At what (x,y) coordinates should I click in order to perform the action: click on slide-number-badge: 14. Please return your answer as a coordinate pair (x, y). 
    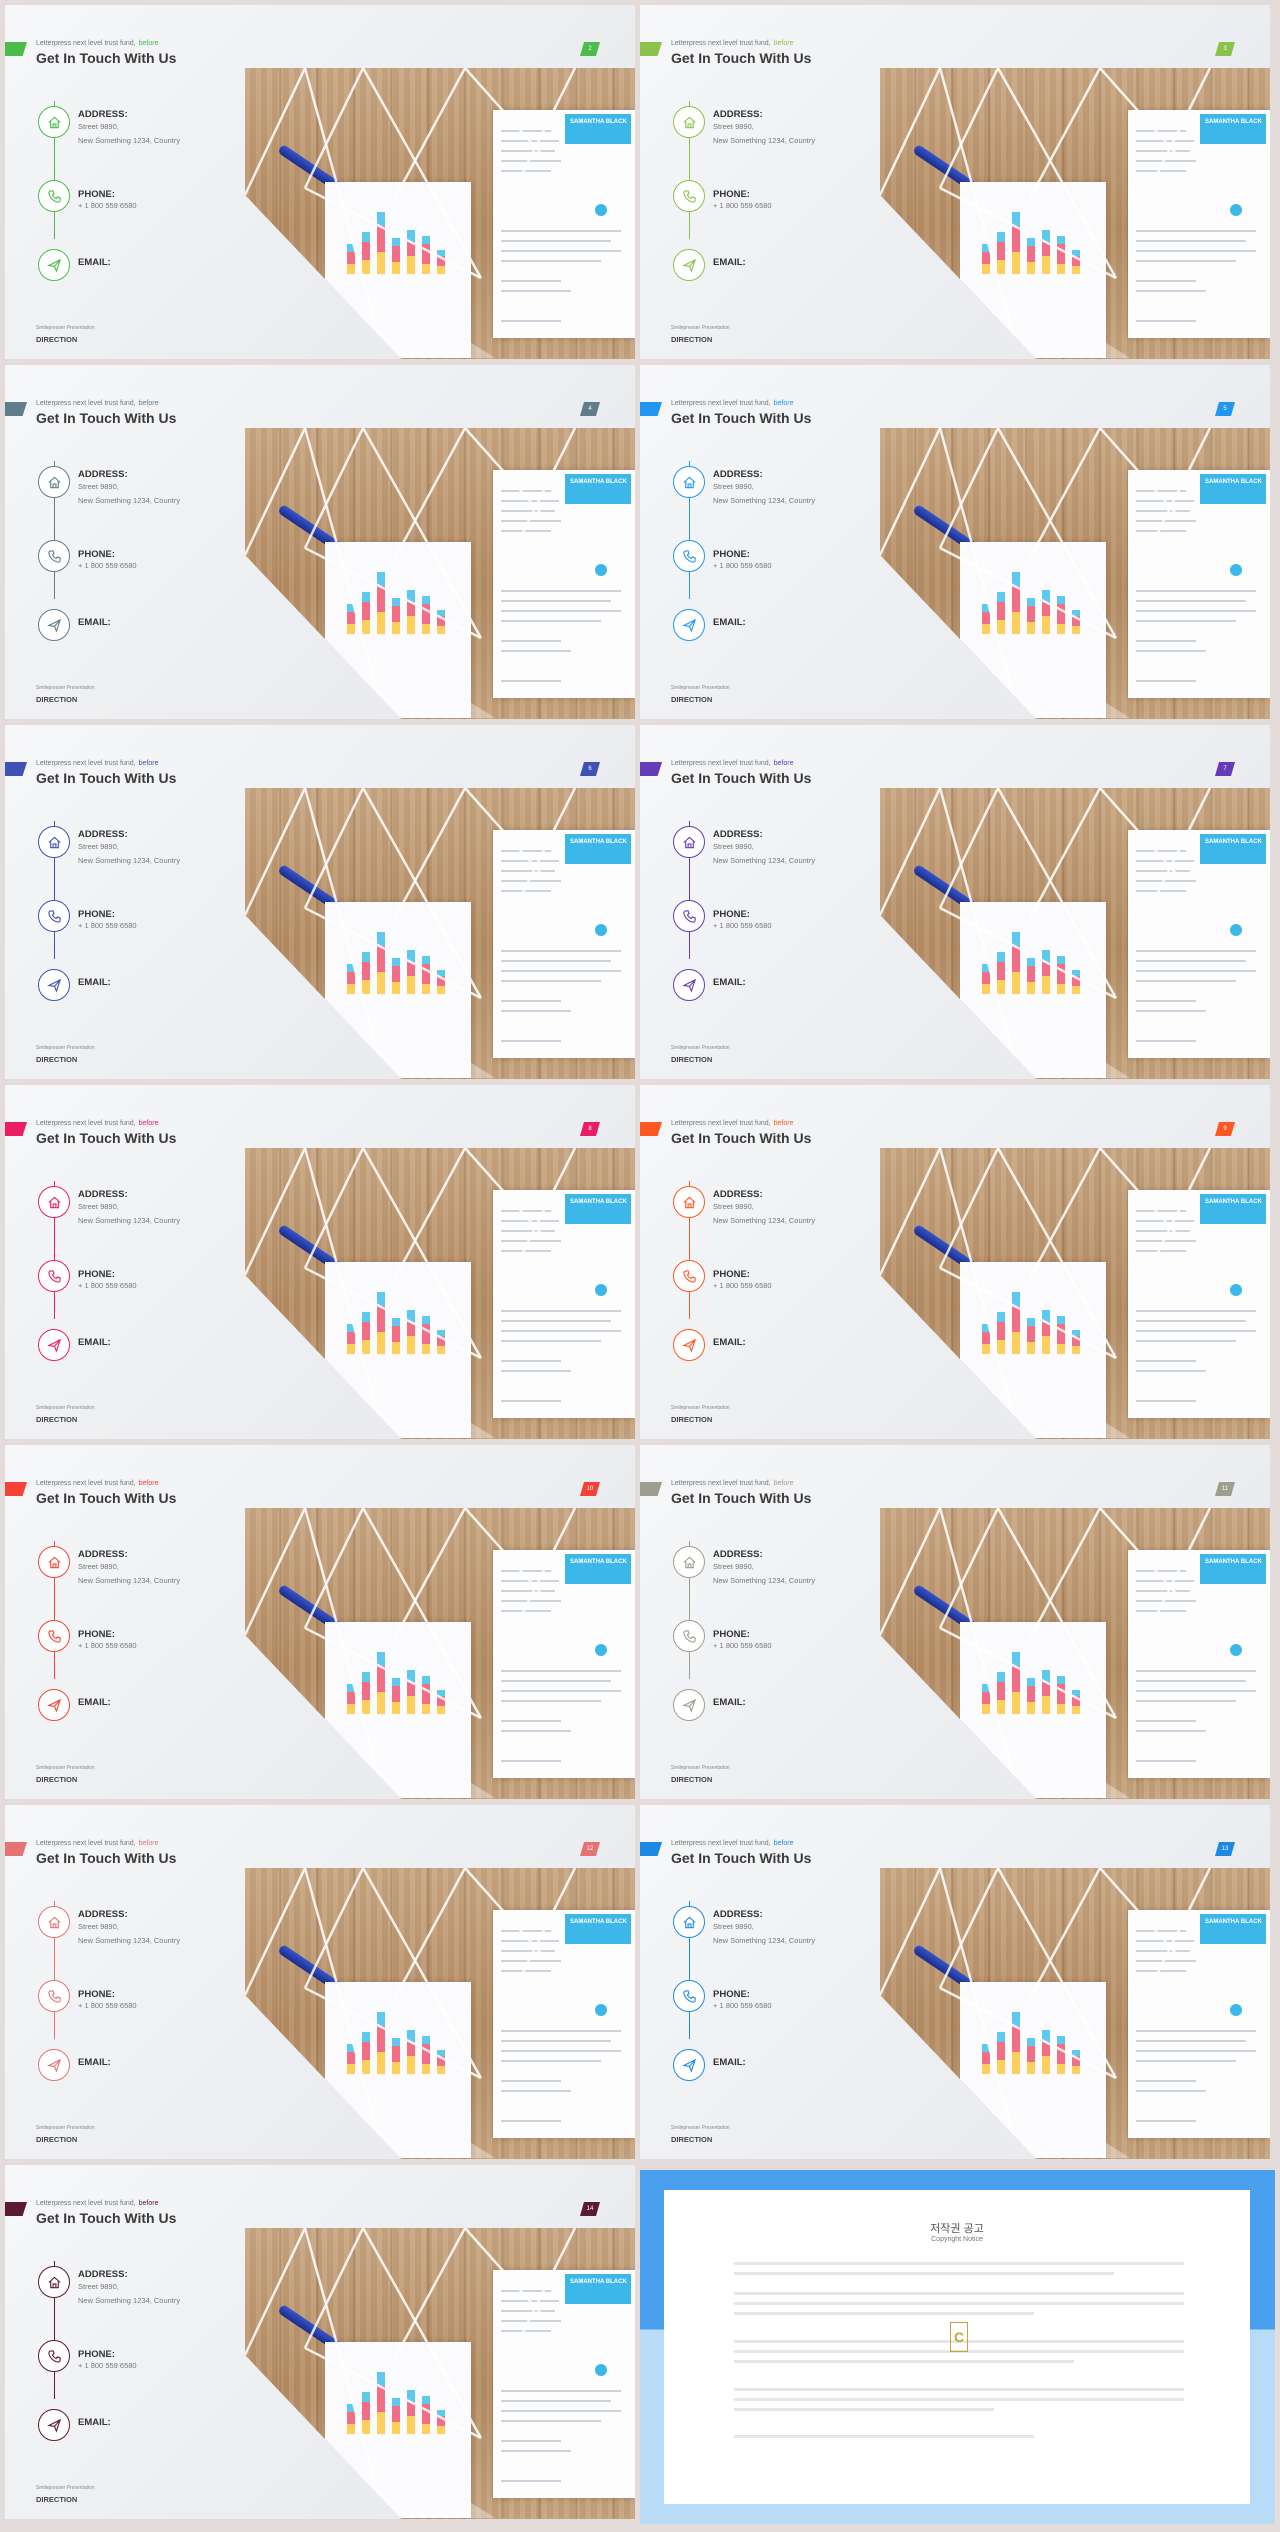
    Looking at the image, I should click on (590, 2209).